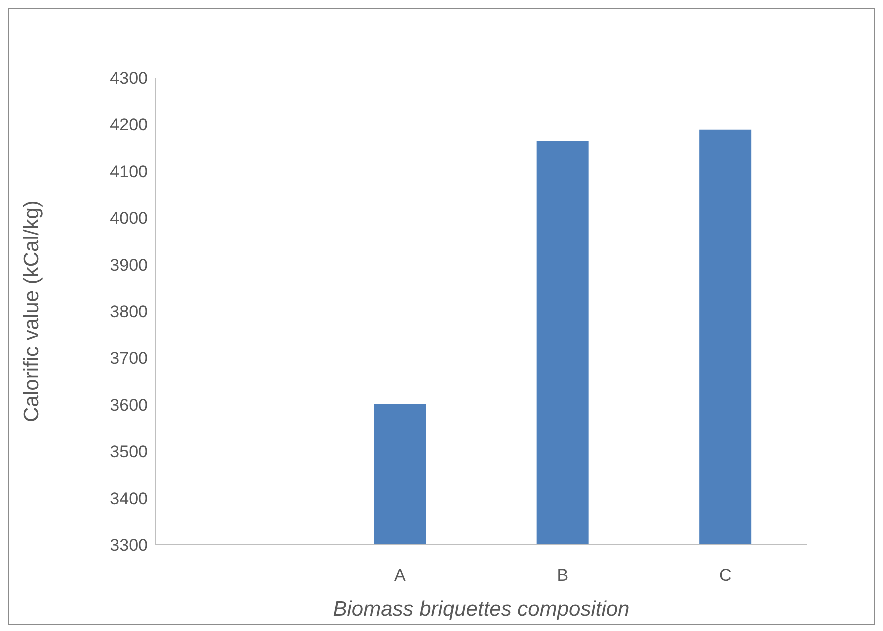 This screenshot has width=883, height=631. What do you see at coordinates (481, 609) in the screenshot?
I see `x-axis-title: Biomass briquettes composition` at bounding box center [481, 609].